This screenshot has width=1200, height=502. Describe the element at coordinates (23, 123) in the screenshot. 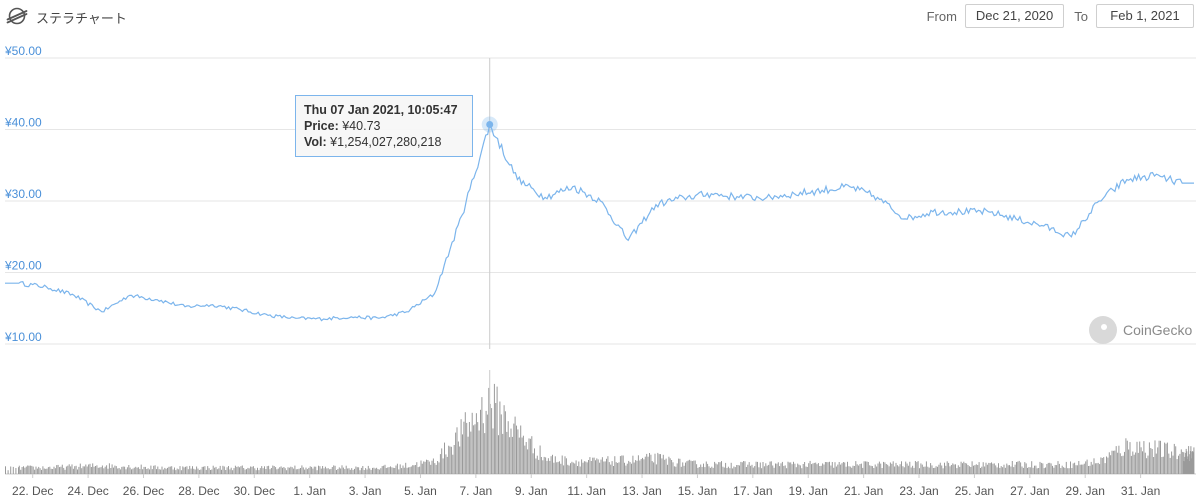

I see `y-tick-label: ¥40.00` at that location.